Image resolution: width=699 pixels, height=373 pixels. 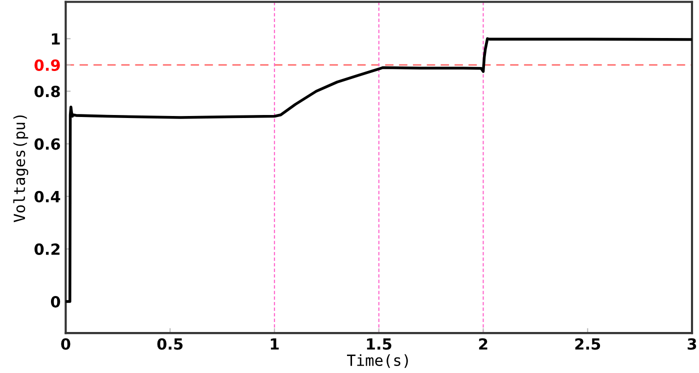 What do you see at coordinates (65, 344) in the screenshot?
I see `x-tick-label: 0` at bounding box center [65, 344].